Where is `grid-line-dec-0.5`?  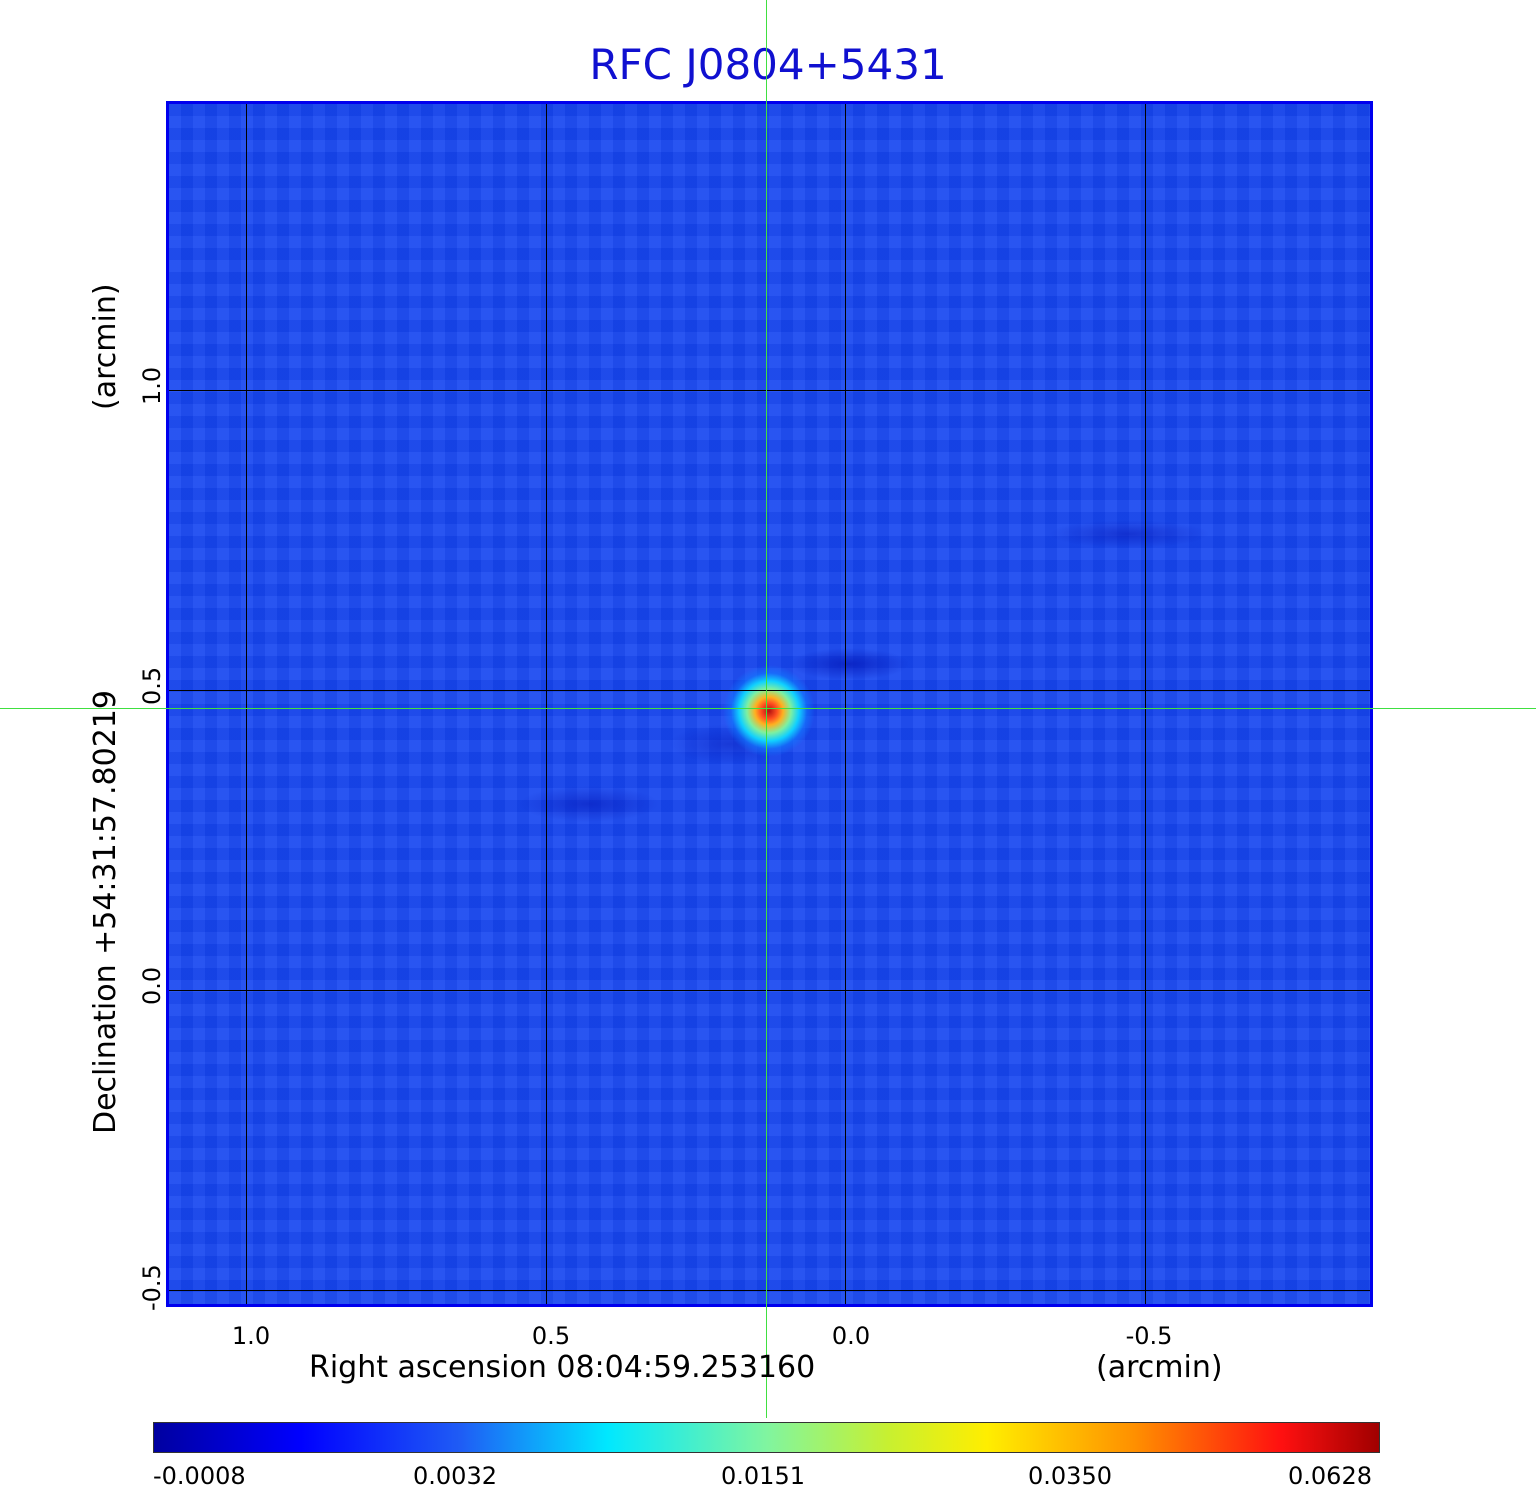
grid-line-dec-0.5 is located at coordinates (769, 690).